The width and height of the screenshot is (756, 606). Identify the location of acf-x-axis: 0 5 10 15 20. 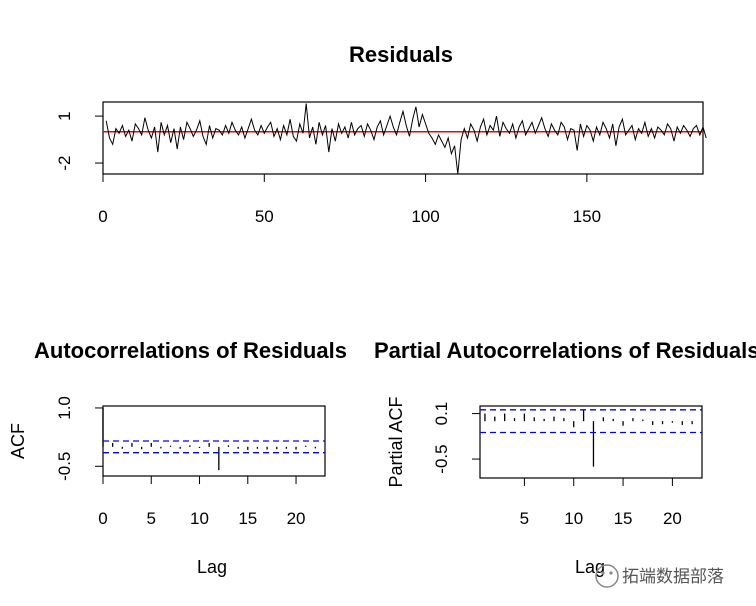
(202, 502).